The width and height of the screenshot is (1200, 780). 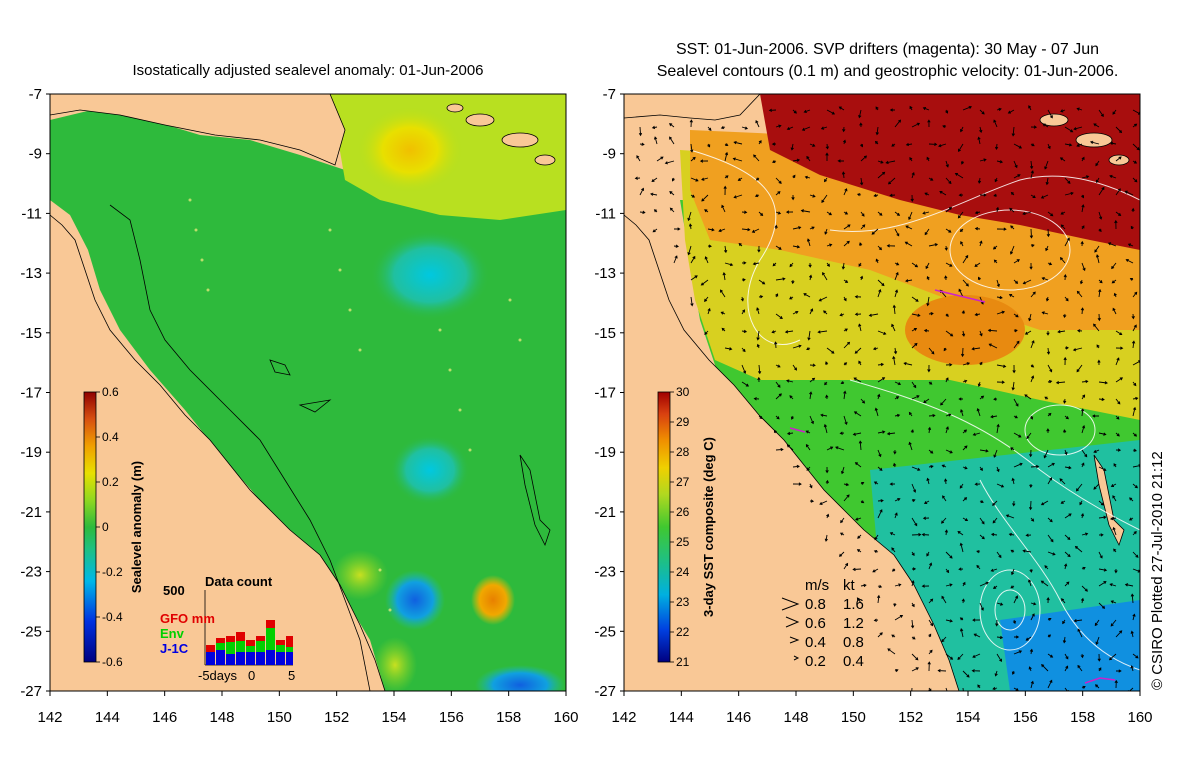 What do you see at coordinates (415, 600) in the screenshot?
I see `sla-low-south` at bounding box center [415, 600].